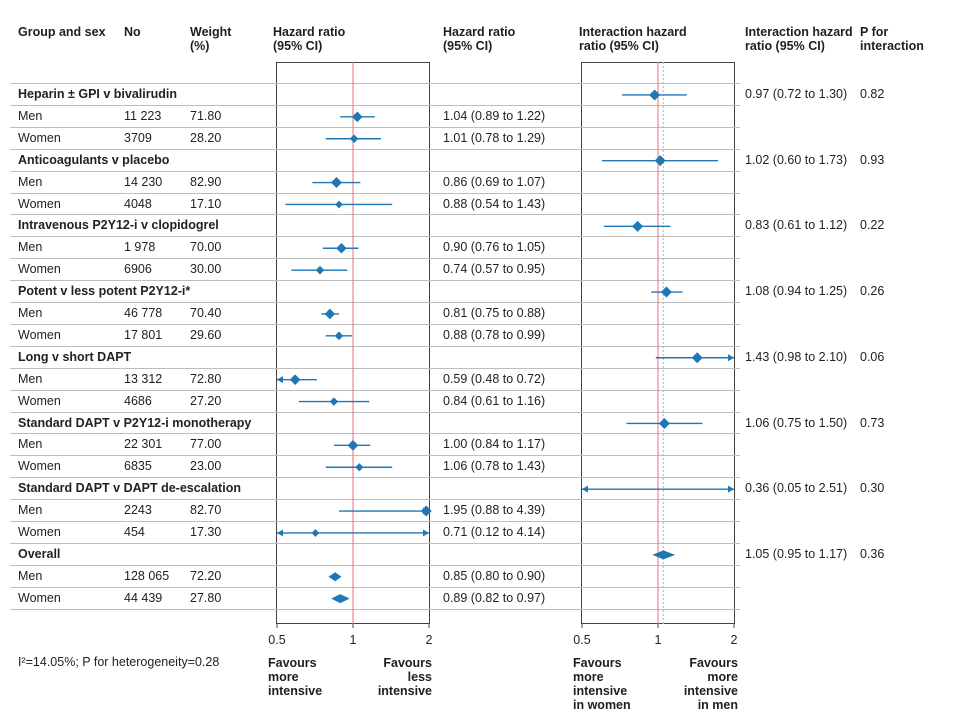 The width and height of the screenshot is (960, 721). I want to click on interaction-hr-text: 1.06 (0.75 to 1.50), so click(796, 422).